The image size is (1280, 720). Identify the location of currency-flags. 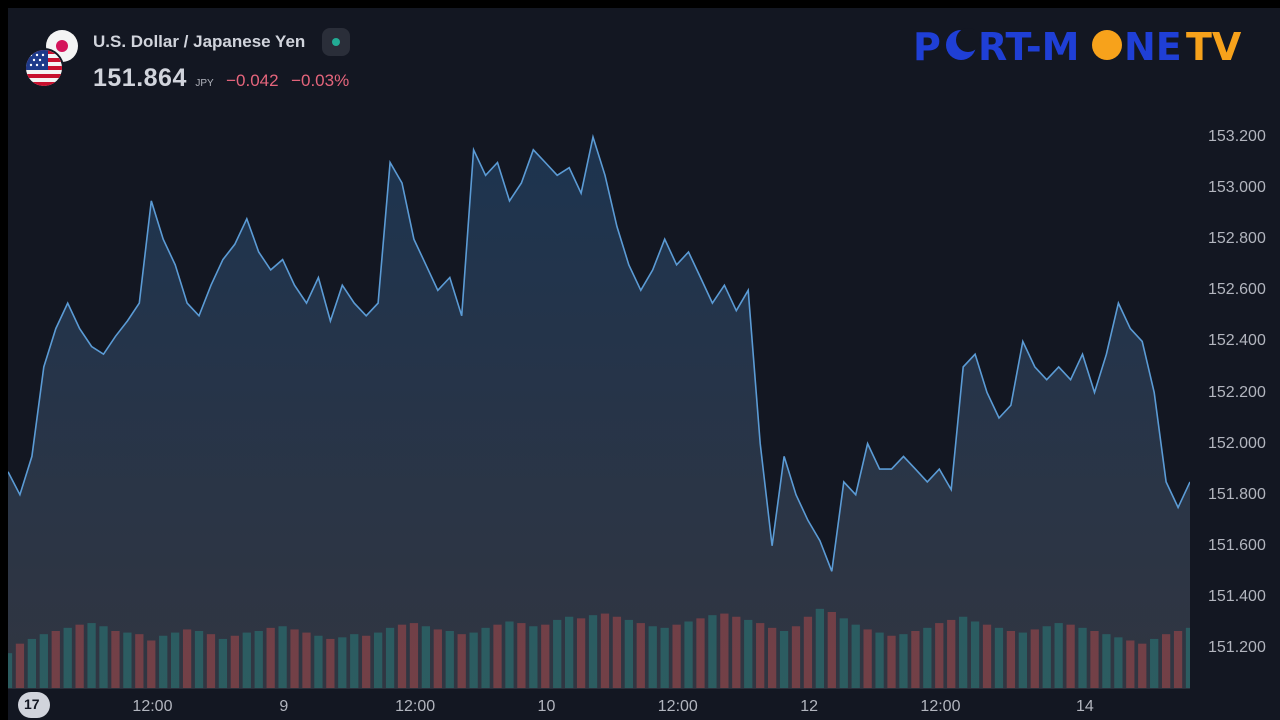
(54, 60).